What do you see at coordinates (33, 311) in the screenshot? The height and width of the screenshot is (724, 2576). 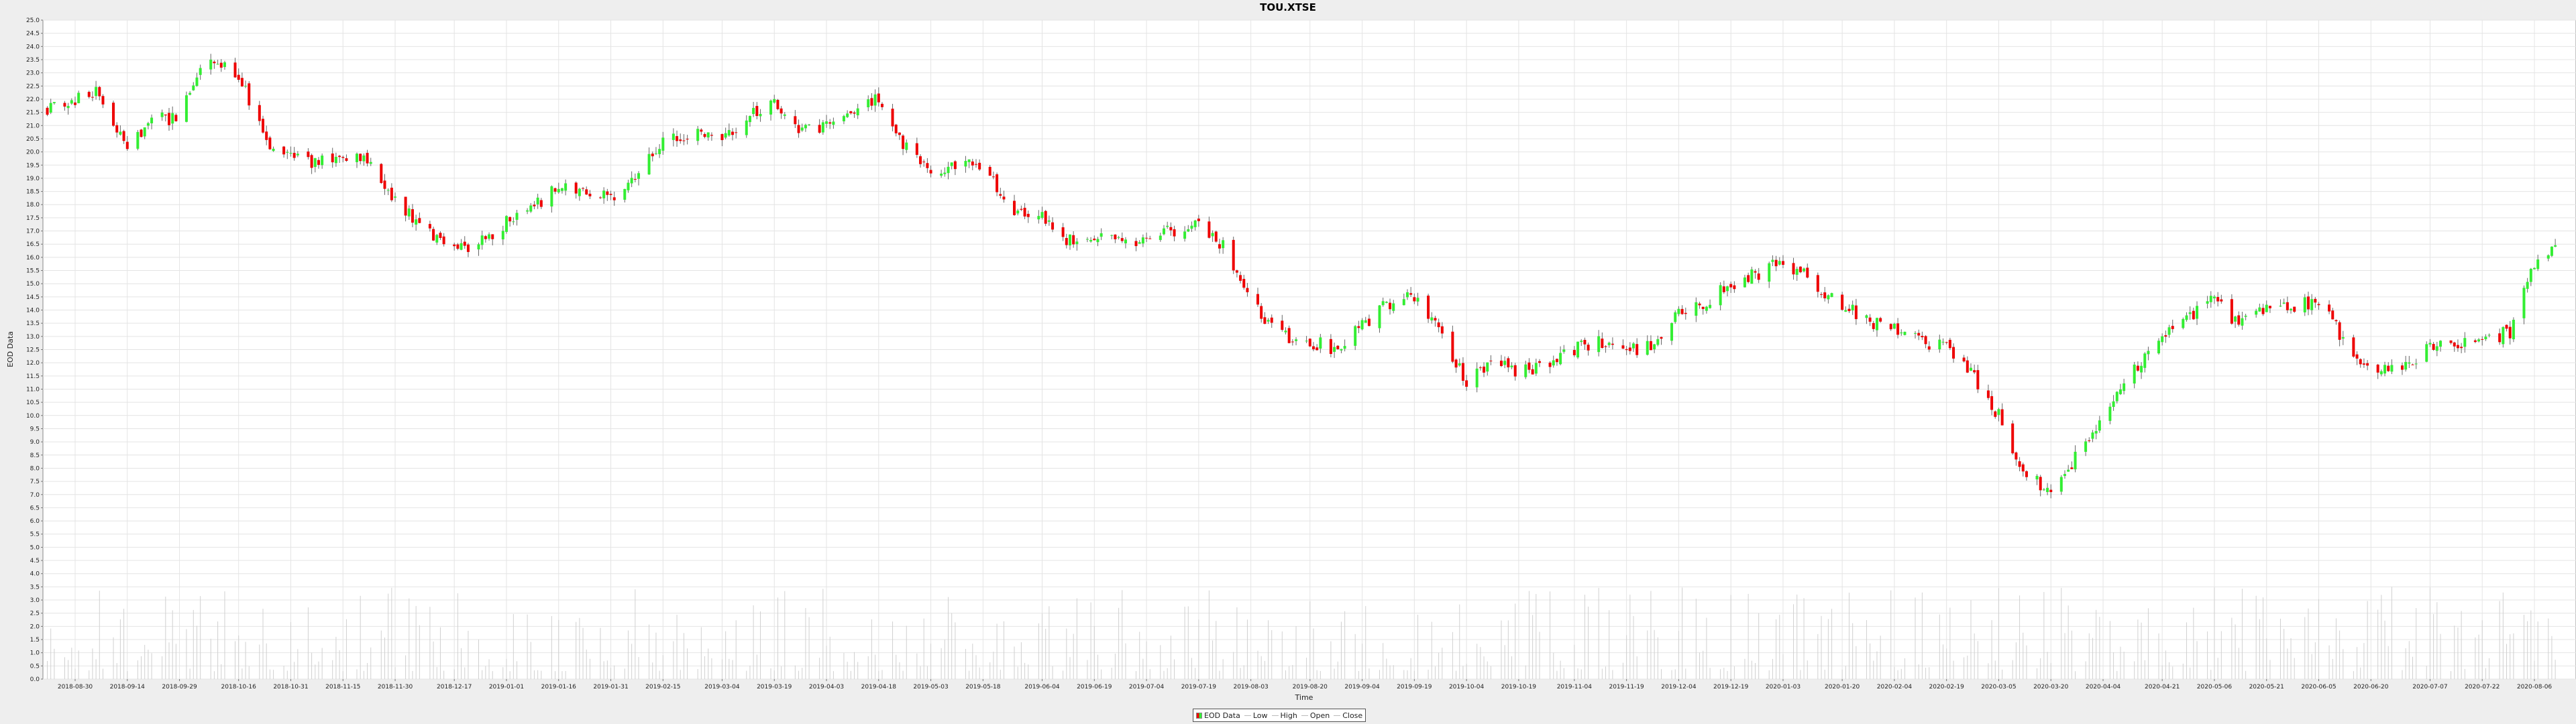 I see `y-tick-label: 14.0` at bounding box center [33, 311].